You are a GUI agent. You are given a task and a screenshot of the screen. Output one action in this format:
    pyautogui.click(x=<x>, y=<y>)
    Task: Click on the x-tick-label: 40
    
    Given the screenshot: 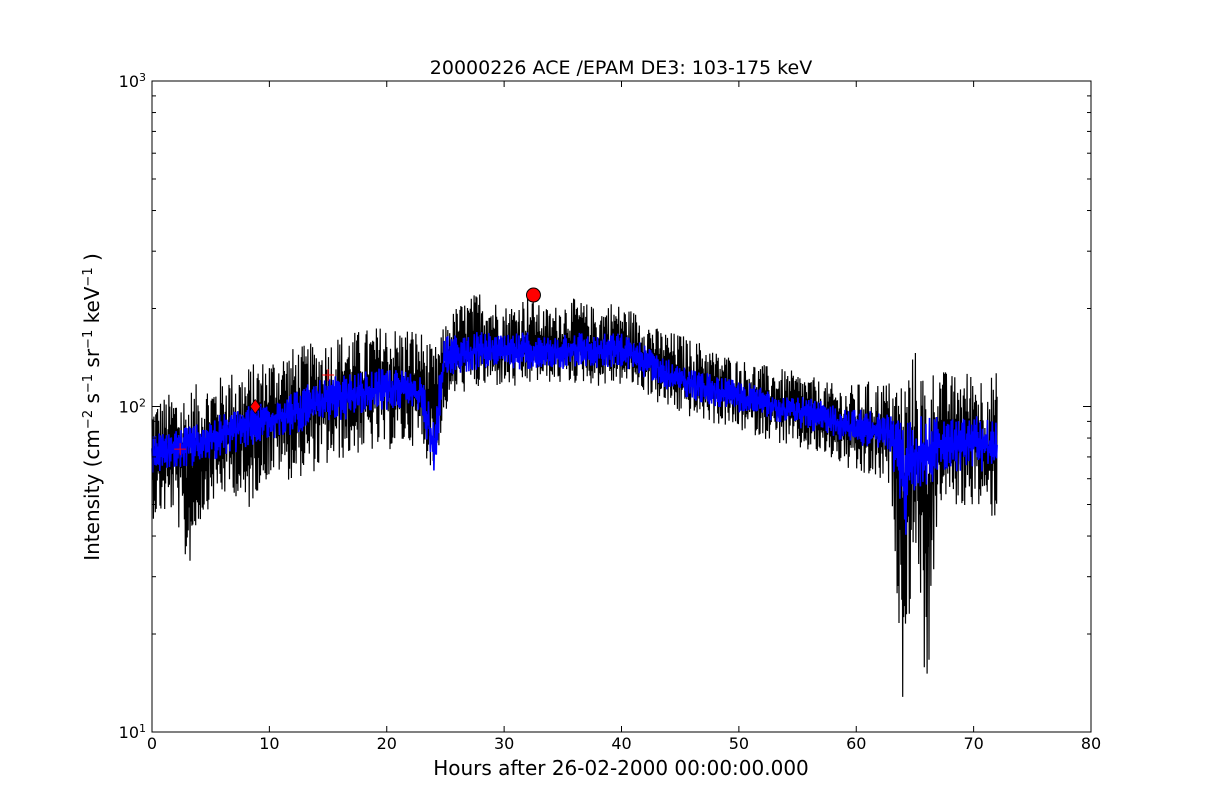 What is the action you would take?
    pyautogui.click(x=621, y=743)
    